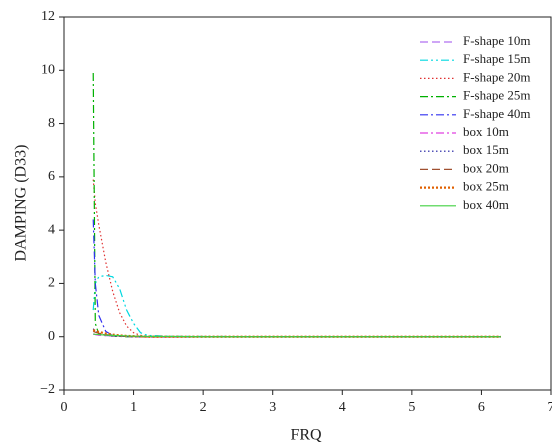  What do you see at coordinates (486, 186) in the screenshot?
I see `legend-label: box 25m` at bounding box center [486, 186].